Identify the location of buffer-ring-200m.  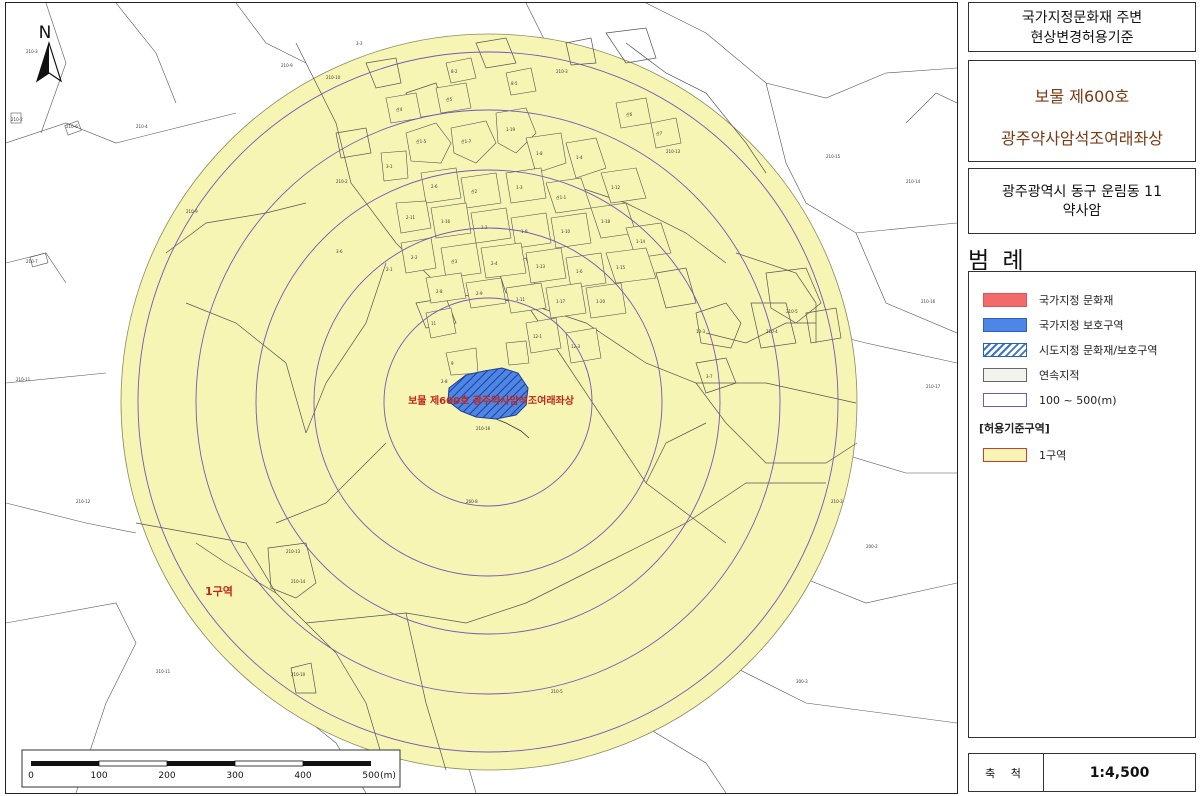
(488, 402).